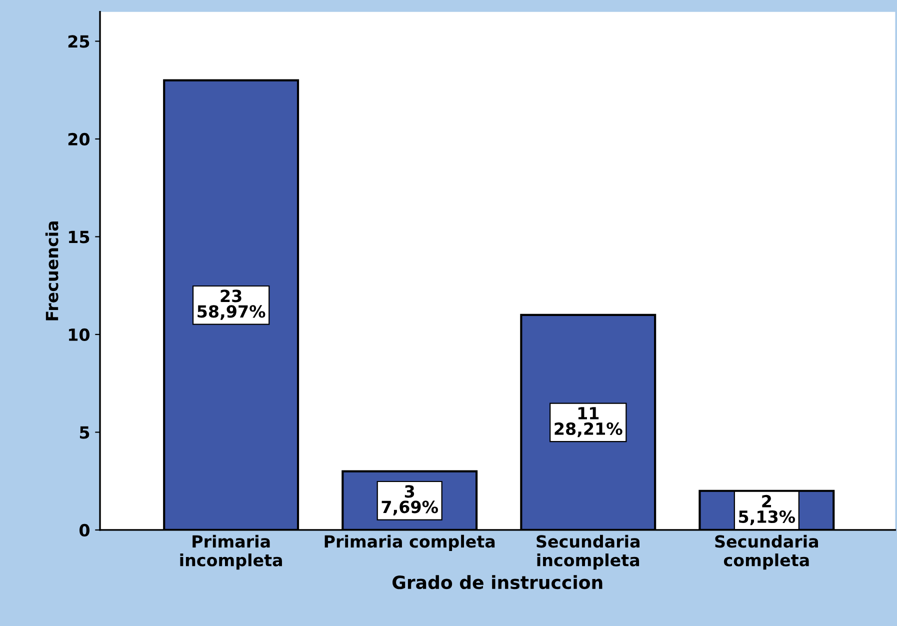 This screenshot has height=626, width=897. What do you see at coordinates (588, 552) in the screenshot?
I see `x-tick-label: Secundaria incompleta` at bounding box center [588, 552].